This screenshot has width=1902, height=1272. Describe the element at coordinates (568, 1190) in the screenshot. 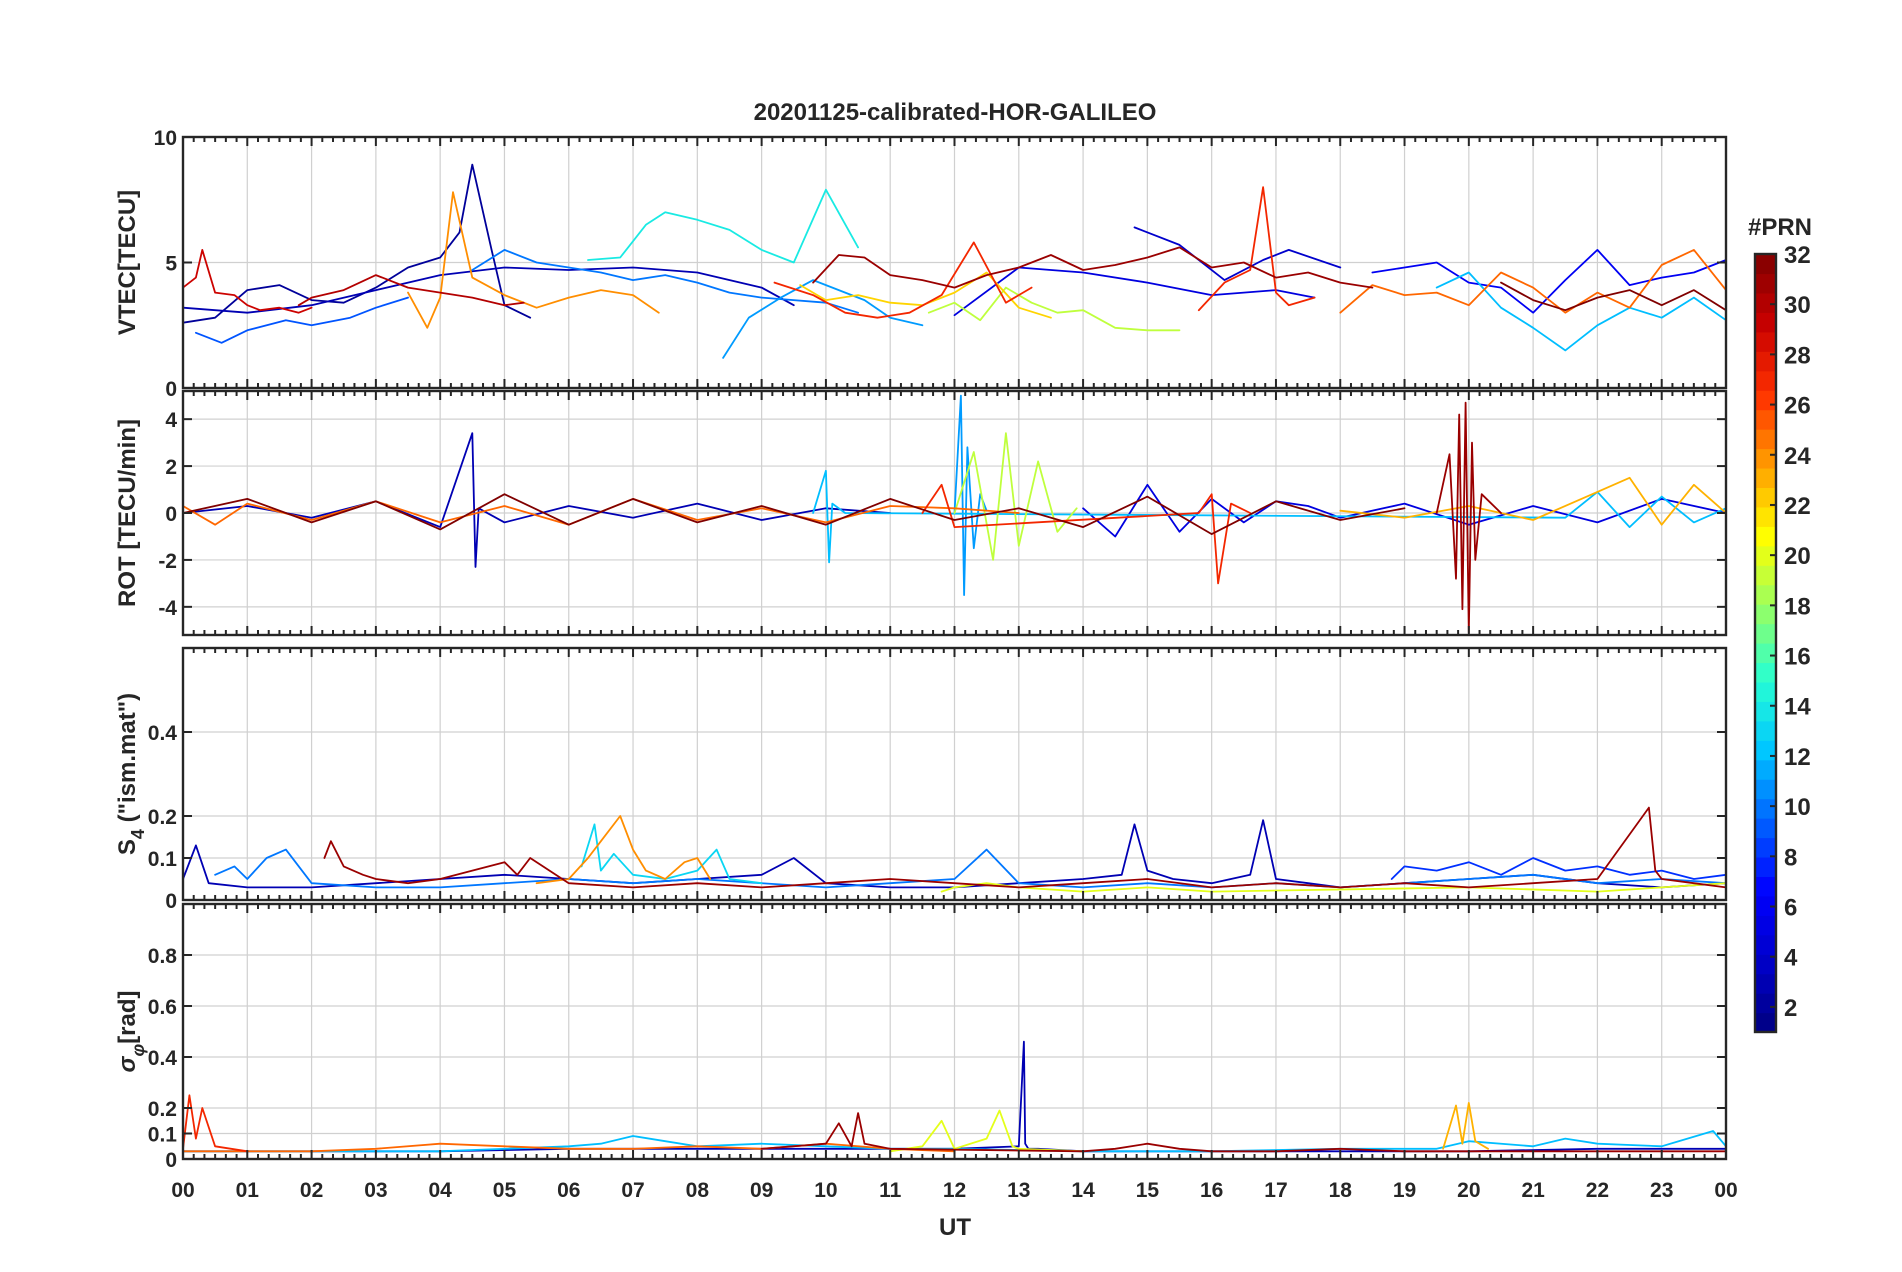

I see `x-tick-label: 06` at that location.